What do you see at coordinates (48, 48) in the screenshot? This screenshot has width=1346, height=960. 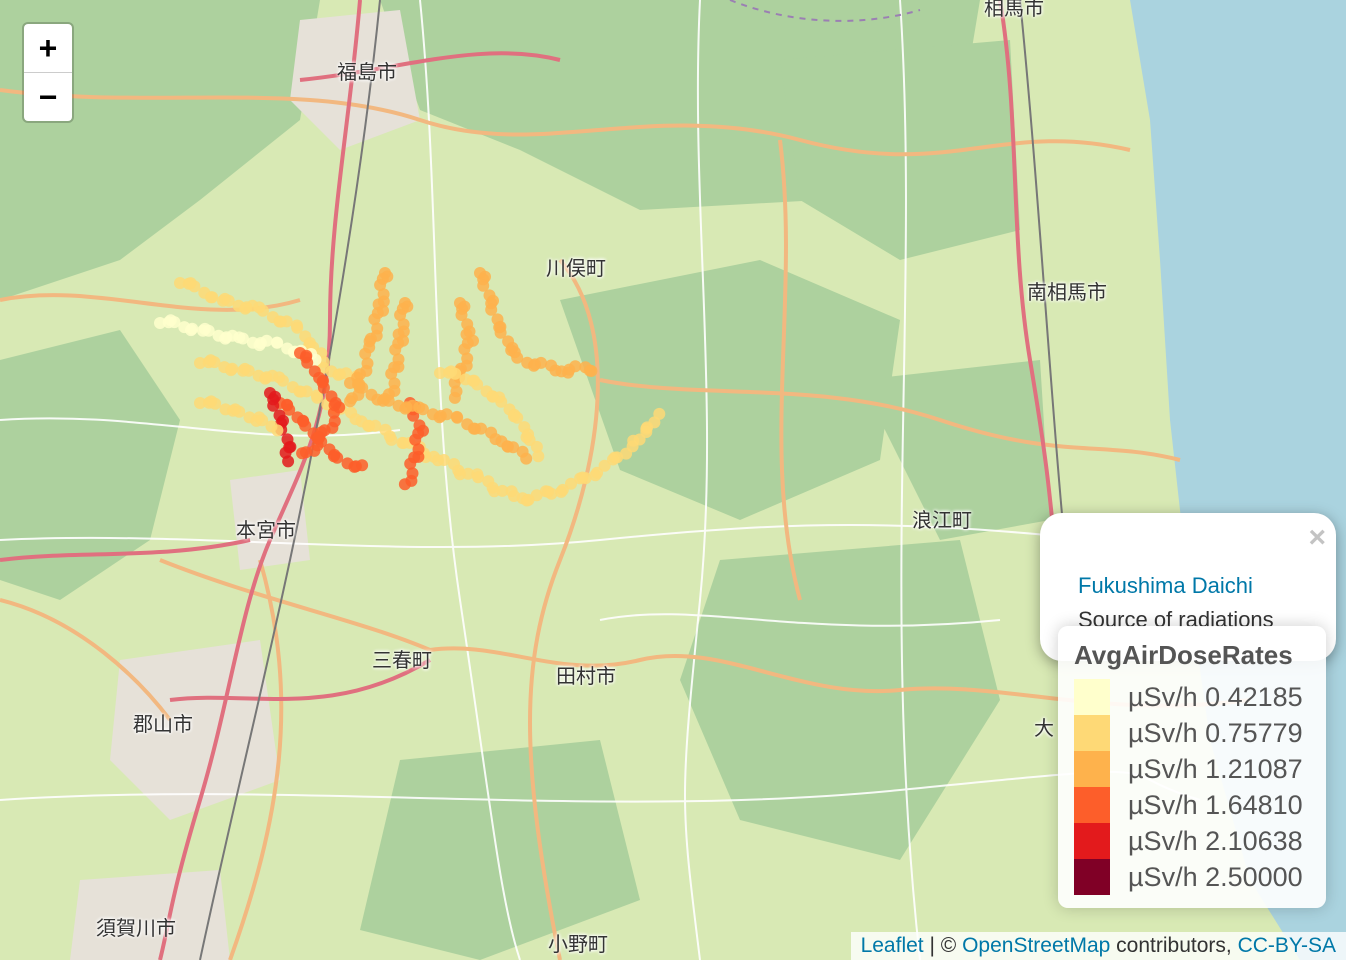 I see `zoom-in-button: +` at bounding box center [48, 48].